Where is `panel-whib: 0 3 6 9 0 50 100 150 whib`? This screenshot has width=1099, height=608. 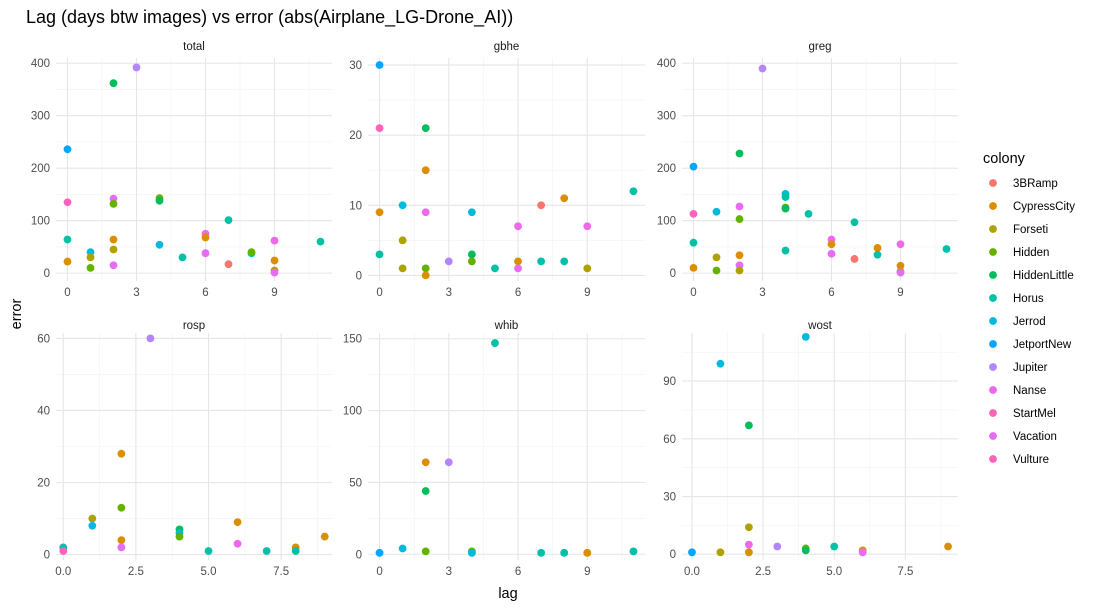 panel-whib: 0 3 6 9 0 50 100 150 whib is located at coordinates (494, 449).